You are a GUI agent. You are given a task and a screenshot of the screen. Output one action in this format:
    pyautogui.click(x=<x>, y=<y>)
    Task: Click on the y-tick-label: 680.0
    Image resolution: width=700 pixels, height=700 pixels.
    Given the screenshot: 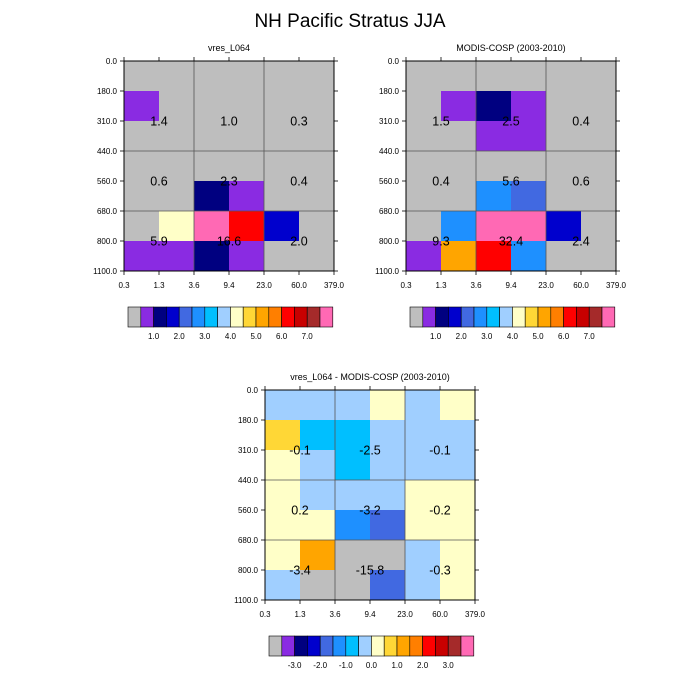 What is the action you would take?
    pyautogui.click(x=248, y=540)
    